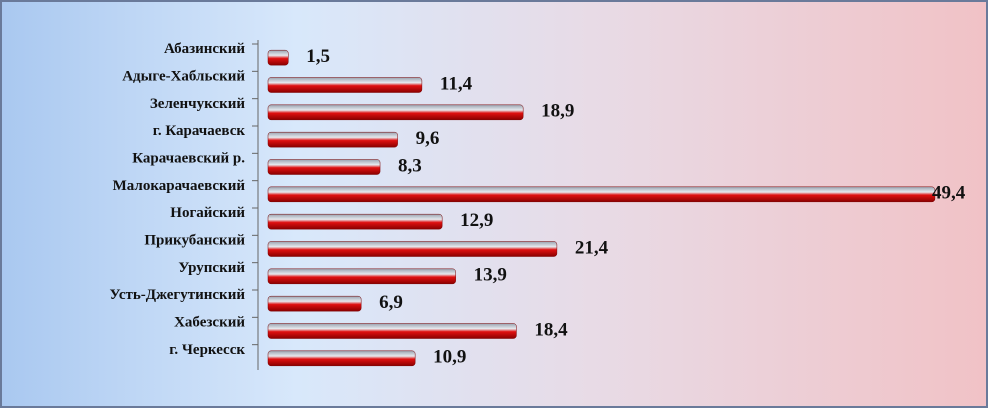 The height and width of the screenshot is (408, 988). Describe the element at coordinates (490, 275) in the screenshot. I see `value-label: 13,9` at that location.